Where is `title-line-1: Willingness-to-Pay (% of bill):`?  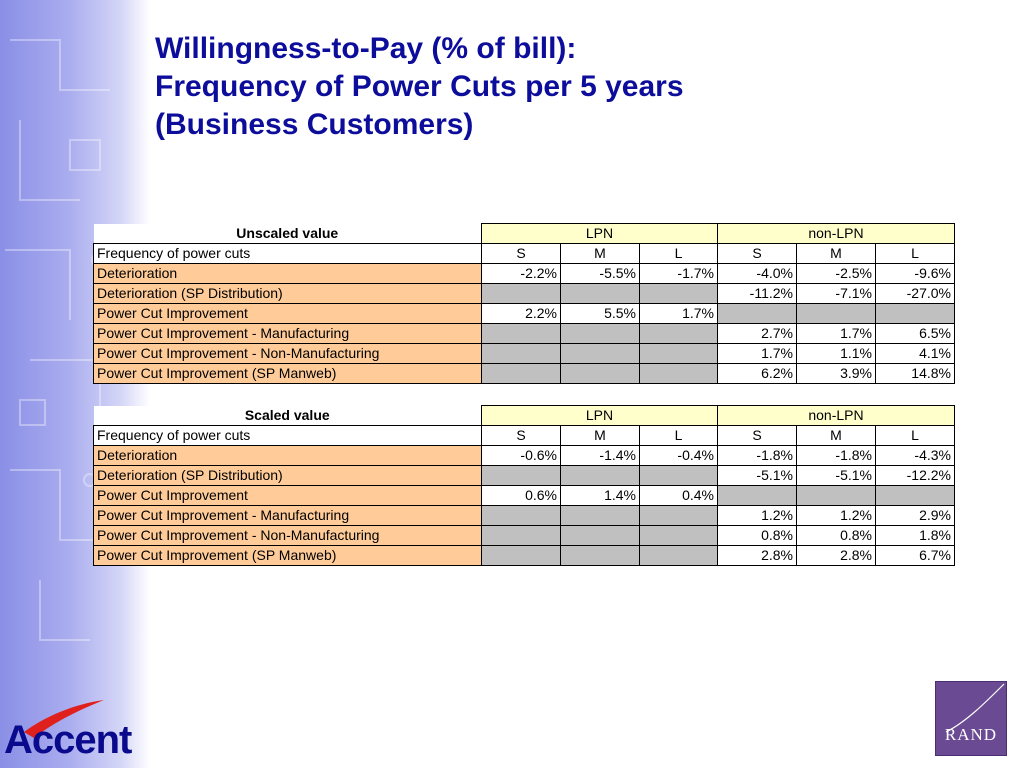 title-line-1: Willingness-to-Pay (% of bill): is located at coordinates (366, 48).